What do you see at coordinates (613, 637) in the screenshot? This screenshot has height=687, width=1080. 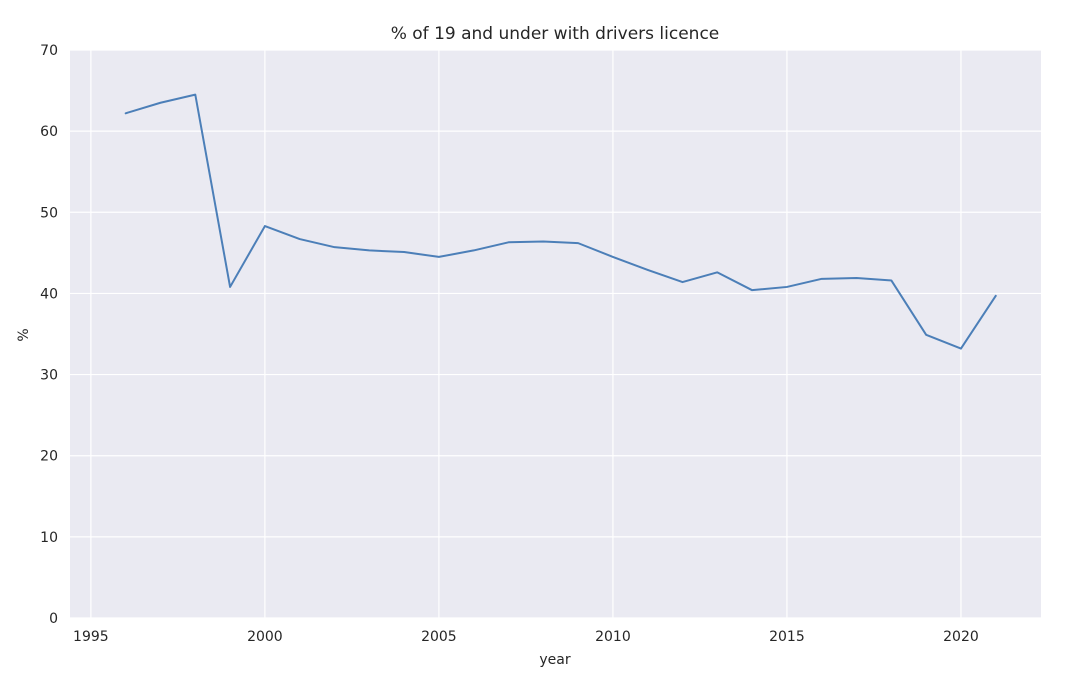 I see `x-tick-label-2010: 2010` at bounding box center [613, 637].